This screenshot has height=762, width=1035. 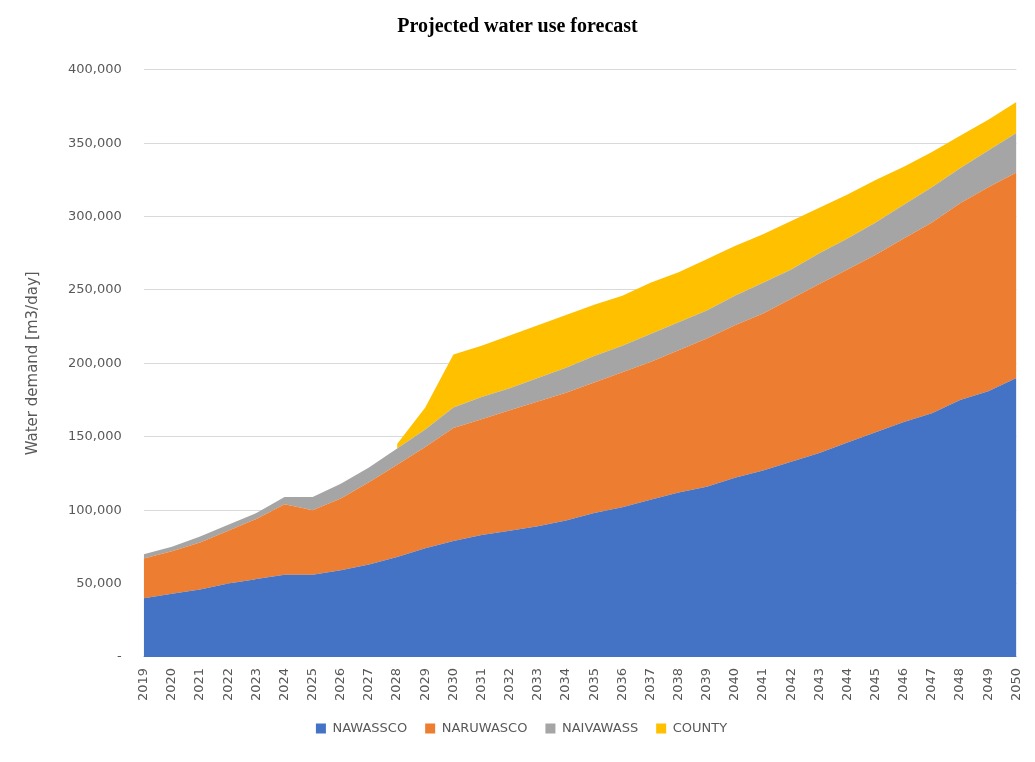 I want to click on x-tick-label: 2024, so click(x=283, y=684).